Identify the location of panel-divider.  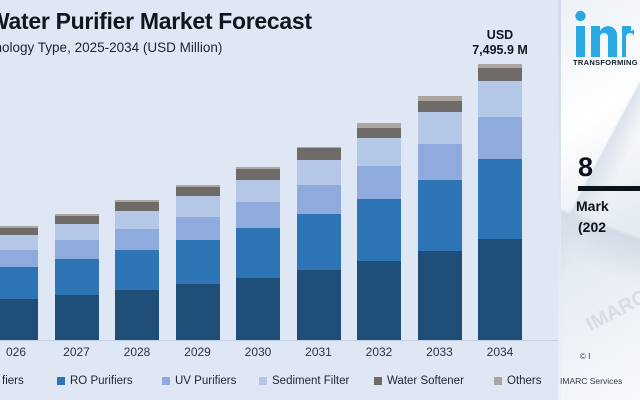
(559, 200).